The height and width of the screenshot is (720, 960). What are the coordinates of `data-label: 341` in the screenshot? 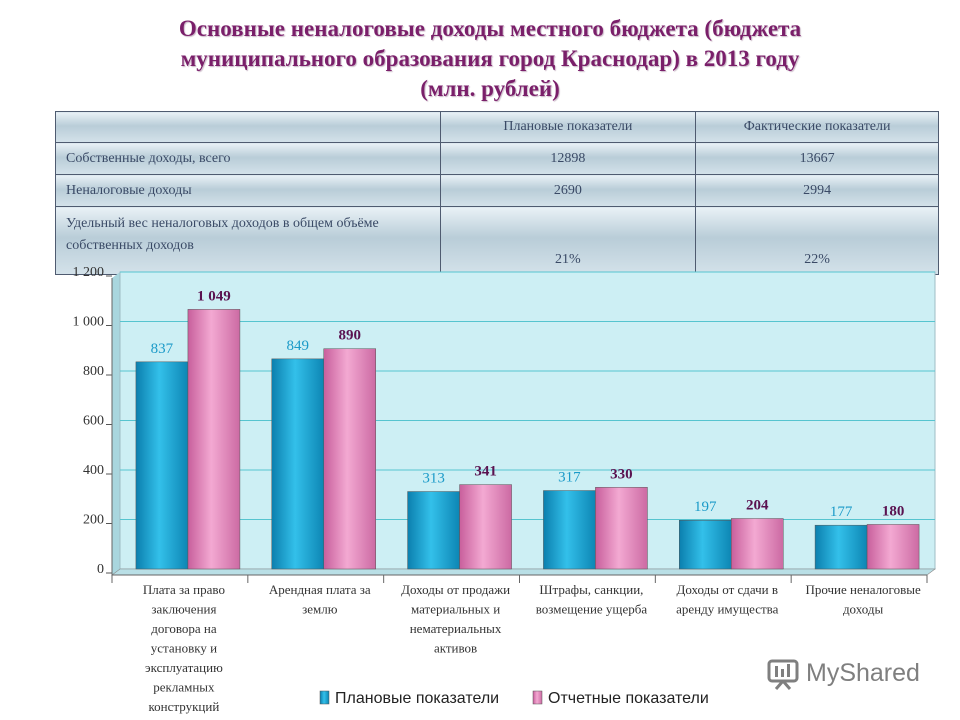 It's located at (485, 472).